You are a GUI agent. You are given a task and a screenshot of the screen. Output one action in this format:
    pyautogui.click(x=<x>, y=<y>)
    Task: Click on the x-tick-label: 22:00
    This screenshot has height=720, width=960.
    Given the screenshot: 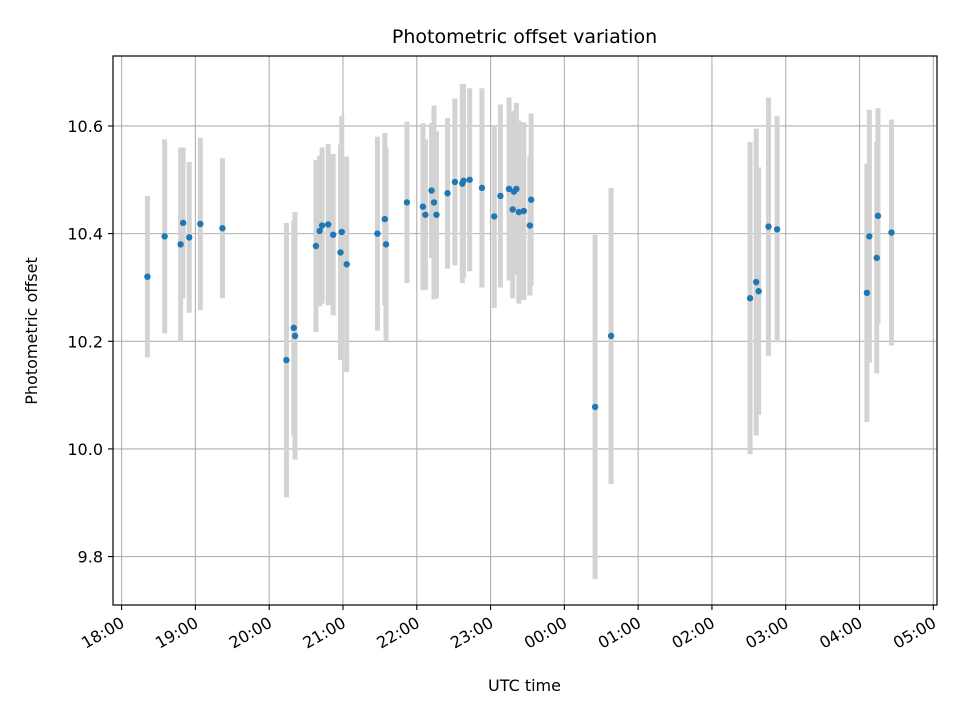 What is the action you would take?
    pyautogui.click(x=397, y=633)
    